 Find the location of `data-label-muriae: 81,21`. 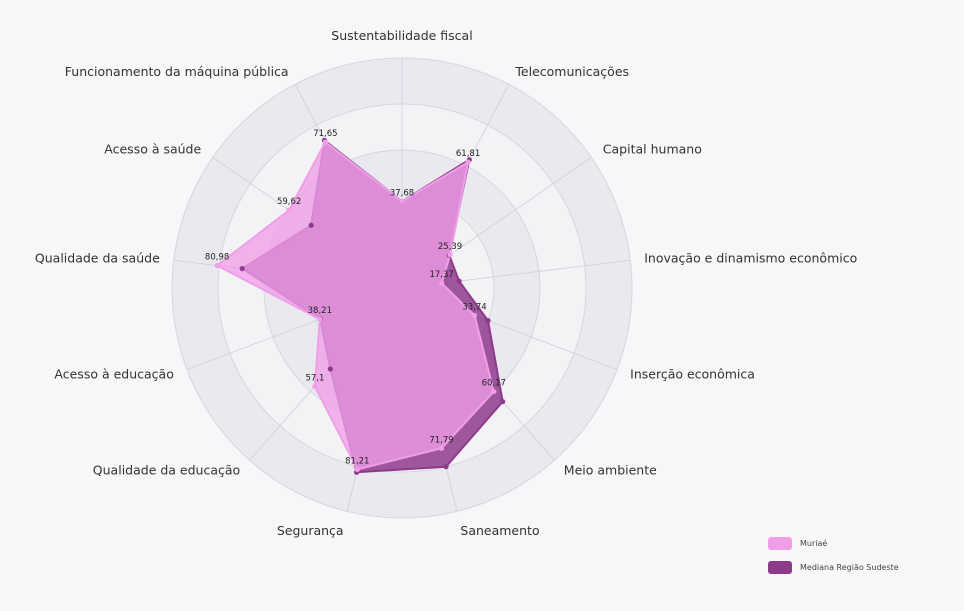

data-label-muriae: 81,21 is located at coordinates (357, 461).